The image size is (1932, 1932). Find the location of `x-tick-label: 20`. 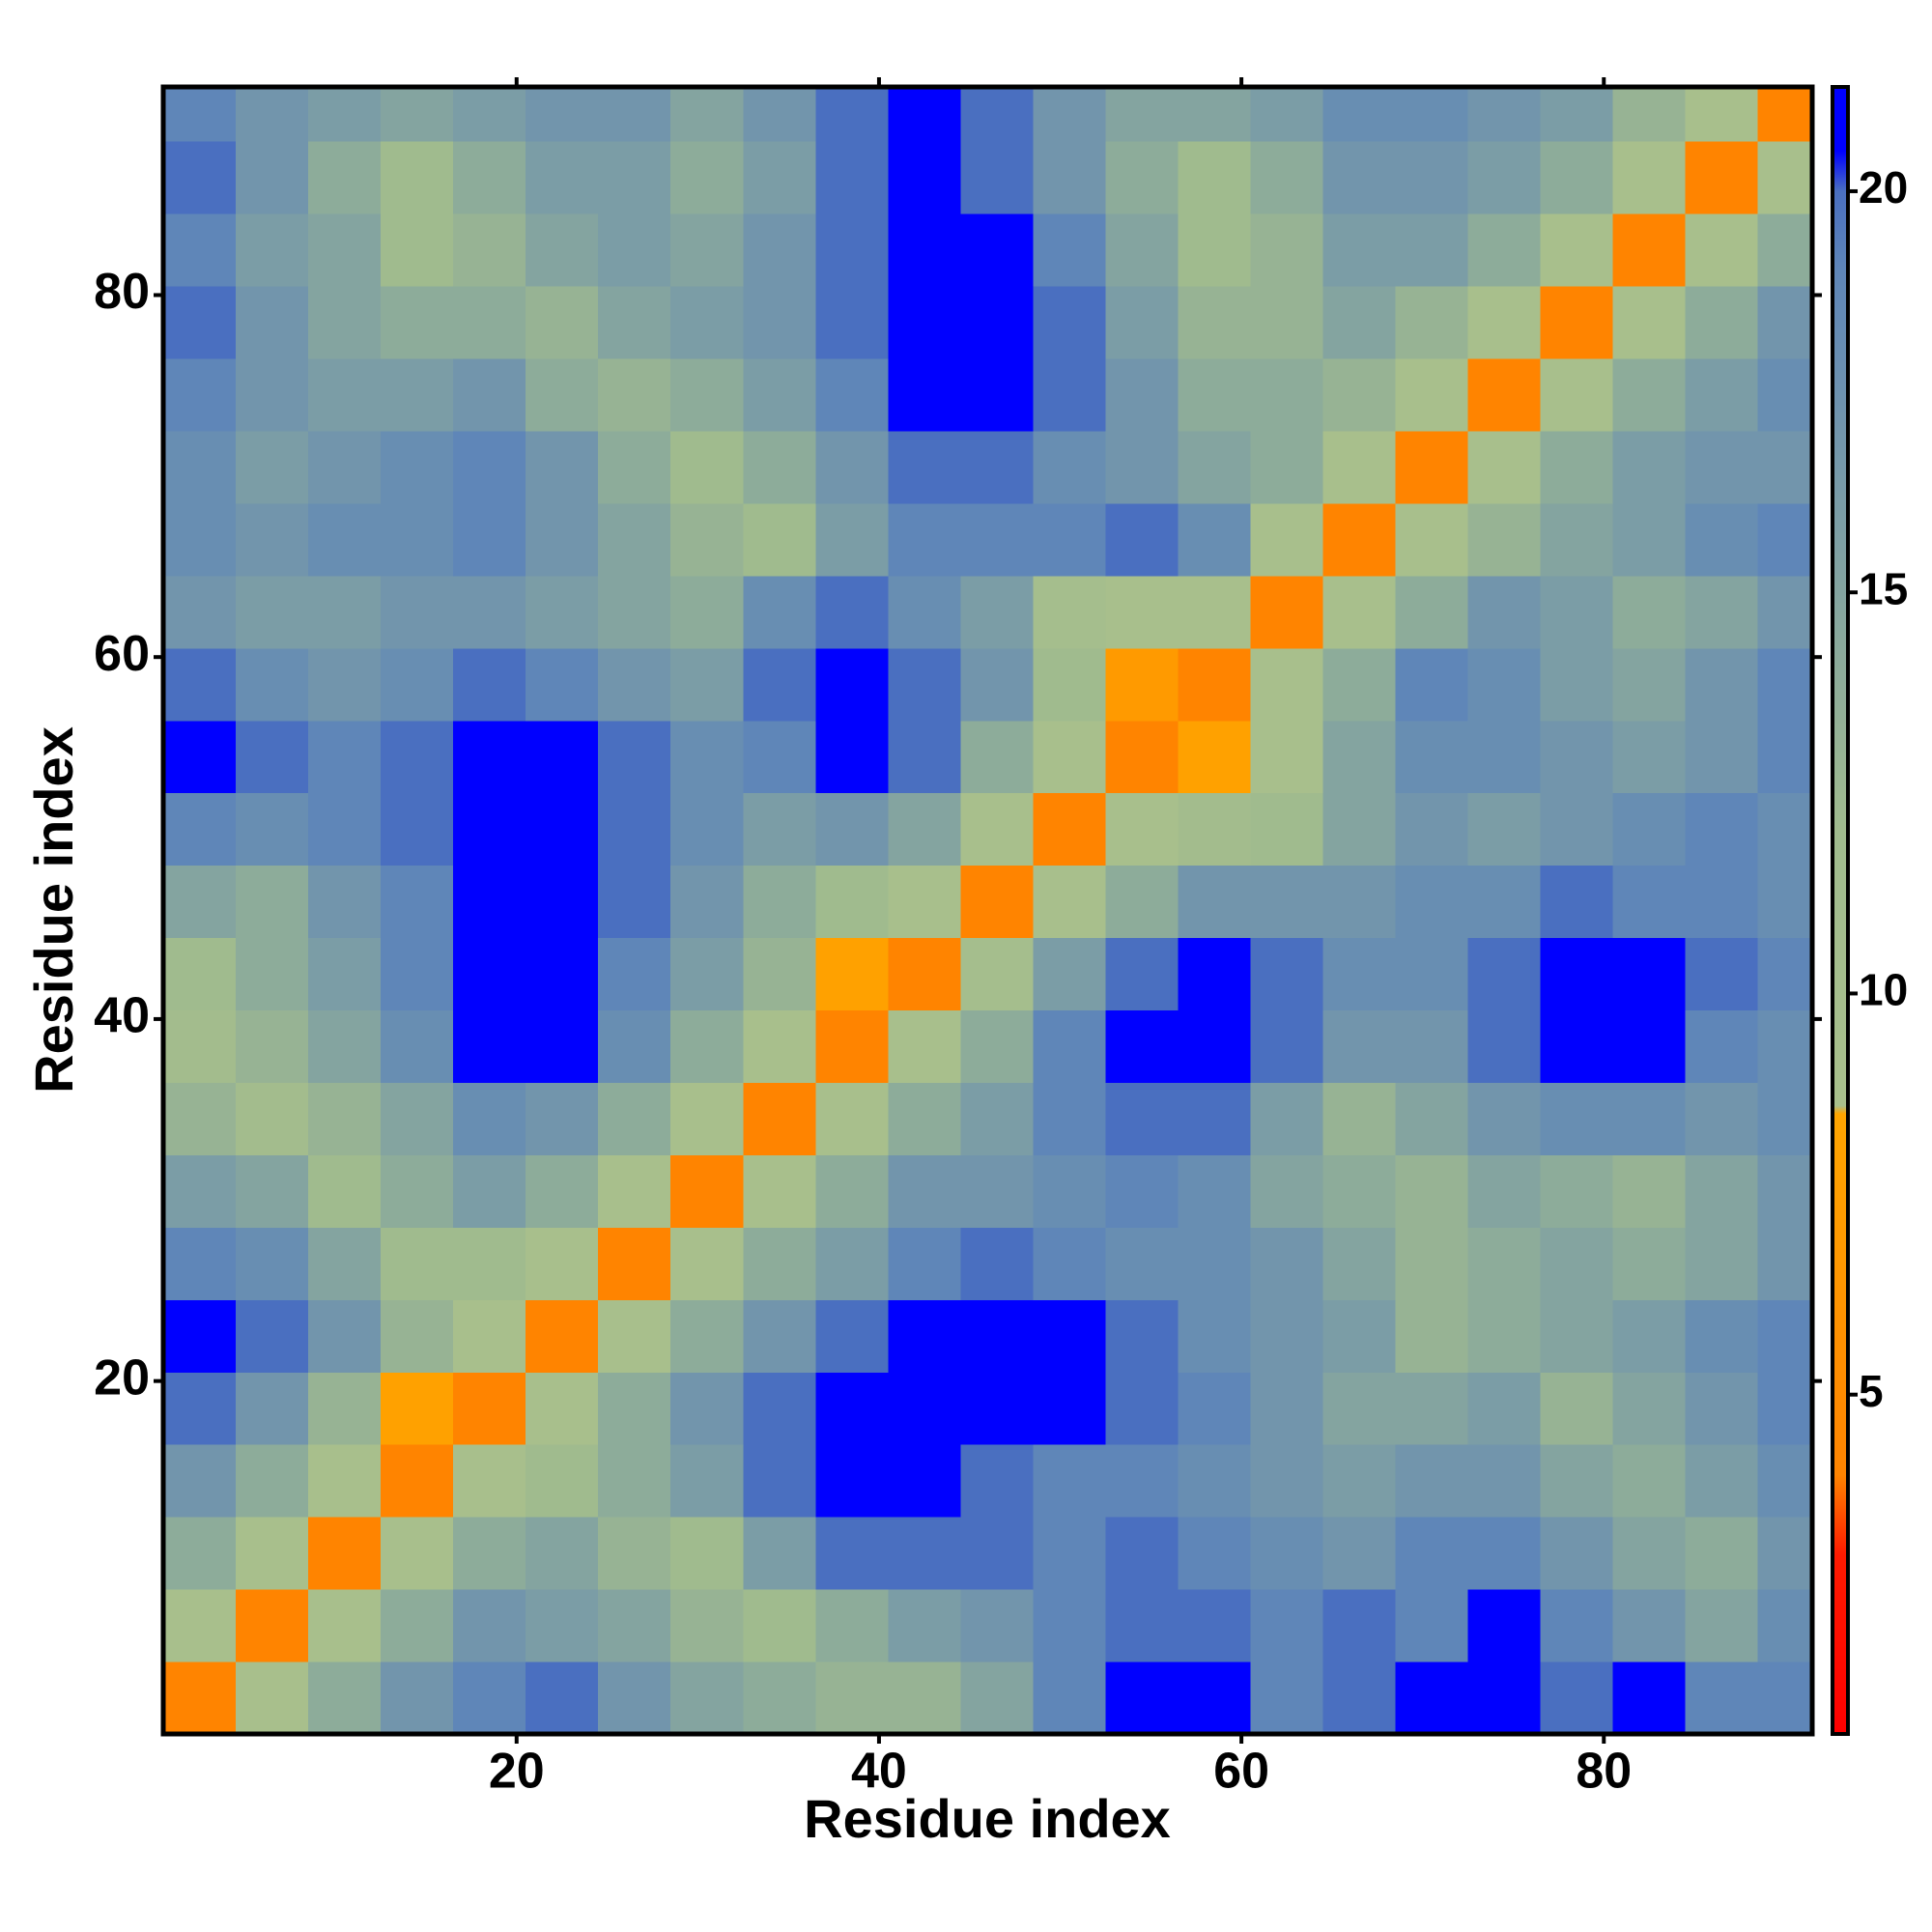

x-tick-label: 20 is located at coordinates (517, 1772).